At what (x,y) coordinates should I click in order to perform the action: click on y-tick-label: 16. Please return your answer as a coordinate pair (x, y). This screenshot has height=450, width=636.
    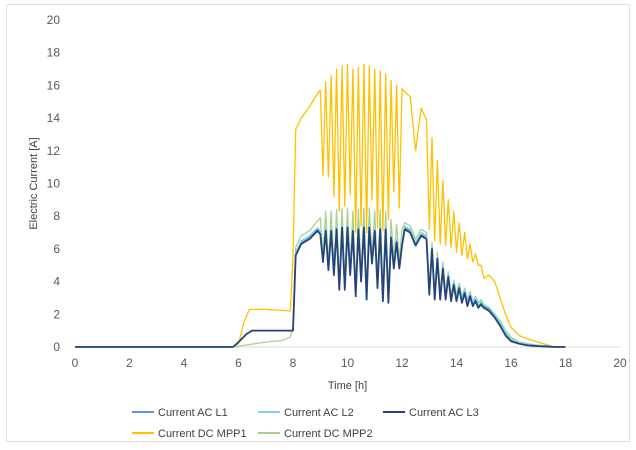
    Looking at the image, I should click on (54, 85).